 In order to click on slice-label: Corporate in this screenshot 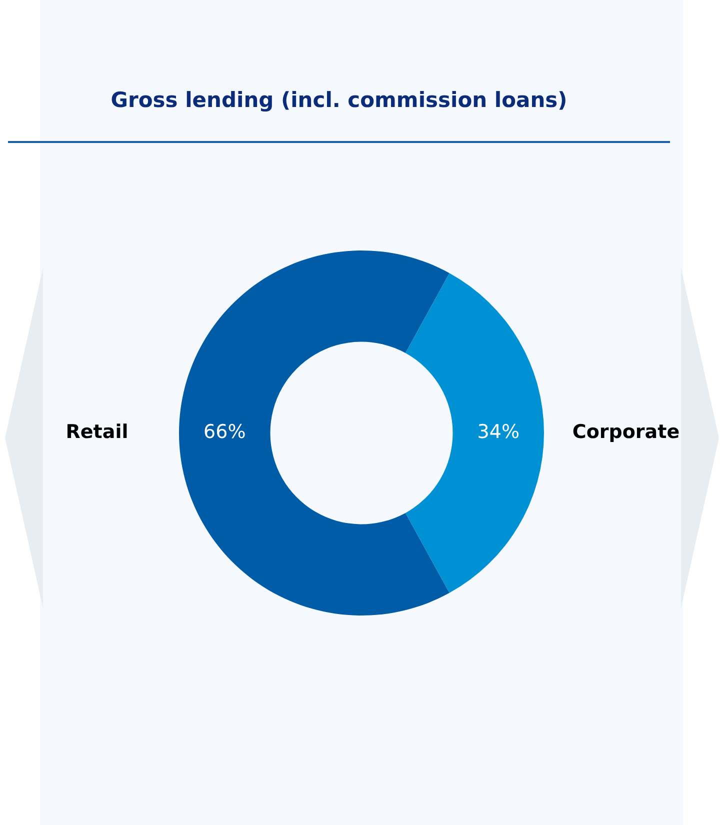, I will do `click(626, 431)`.